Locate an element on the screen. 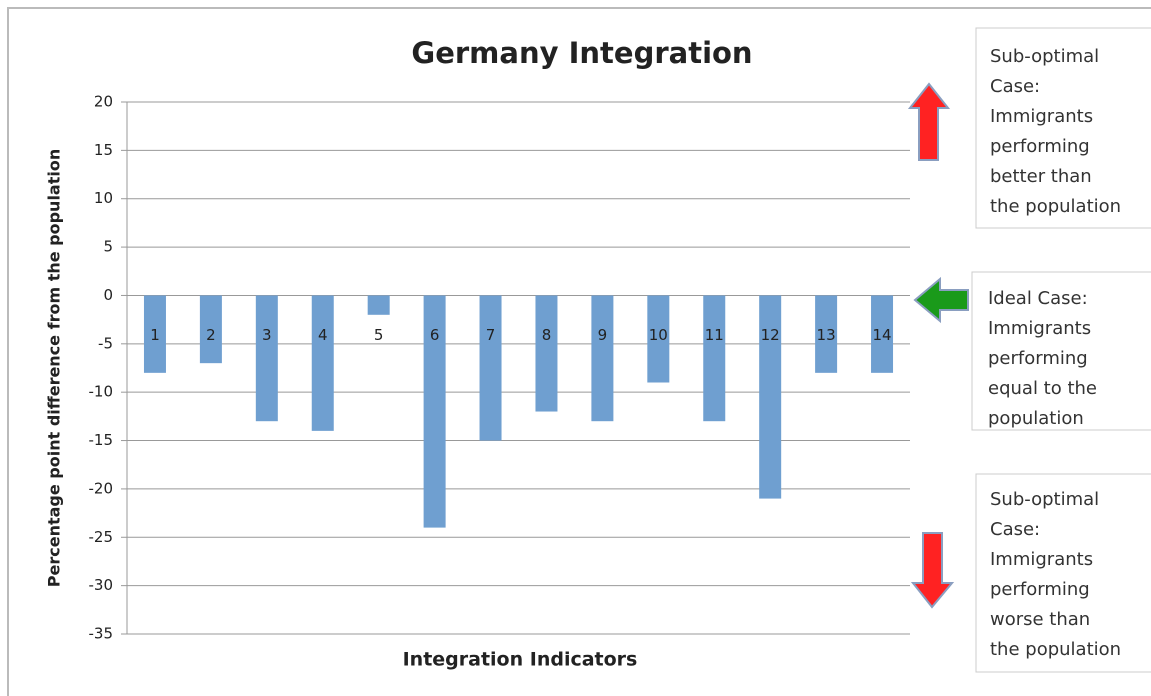 This screenshot has height=696, width=1151. y-tick-label: -15 is located at coordinates (101, 440).